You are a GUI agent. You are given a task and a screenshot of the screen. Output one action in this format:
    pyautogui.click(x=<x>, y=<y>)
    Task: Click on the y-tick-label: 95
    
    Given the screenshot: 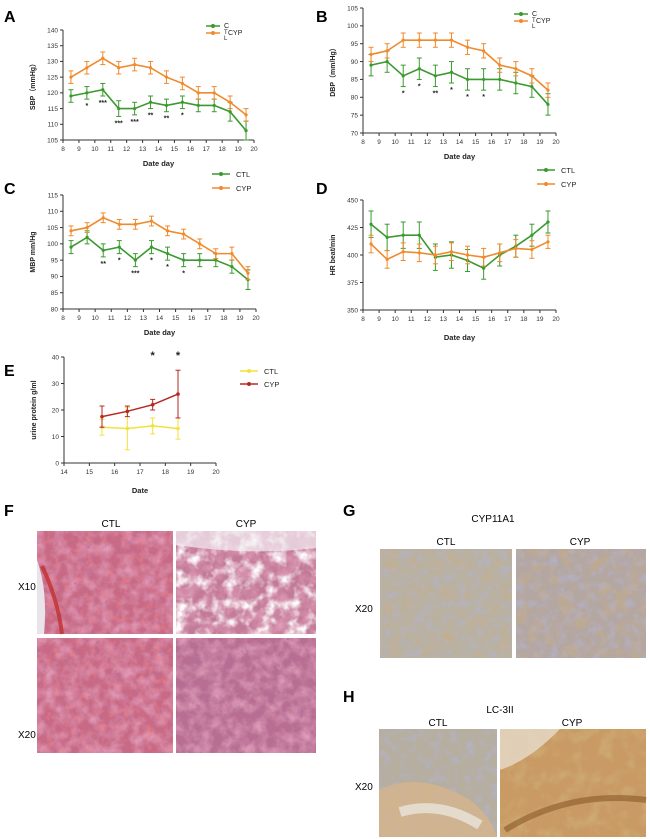 What is the action you would take?
    pyautogui.click(x=355, y=44)
    